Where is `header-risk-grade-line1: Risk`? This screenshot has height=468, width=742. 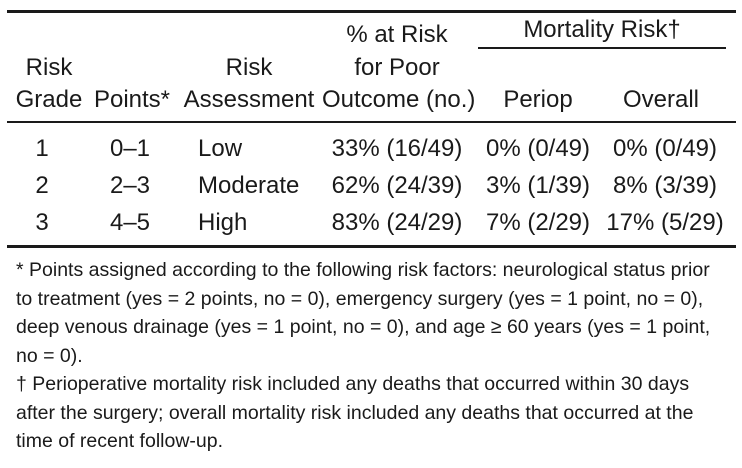
header-risk-grade-line1: Risk is located at coordinates (49, 67).